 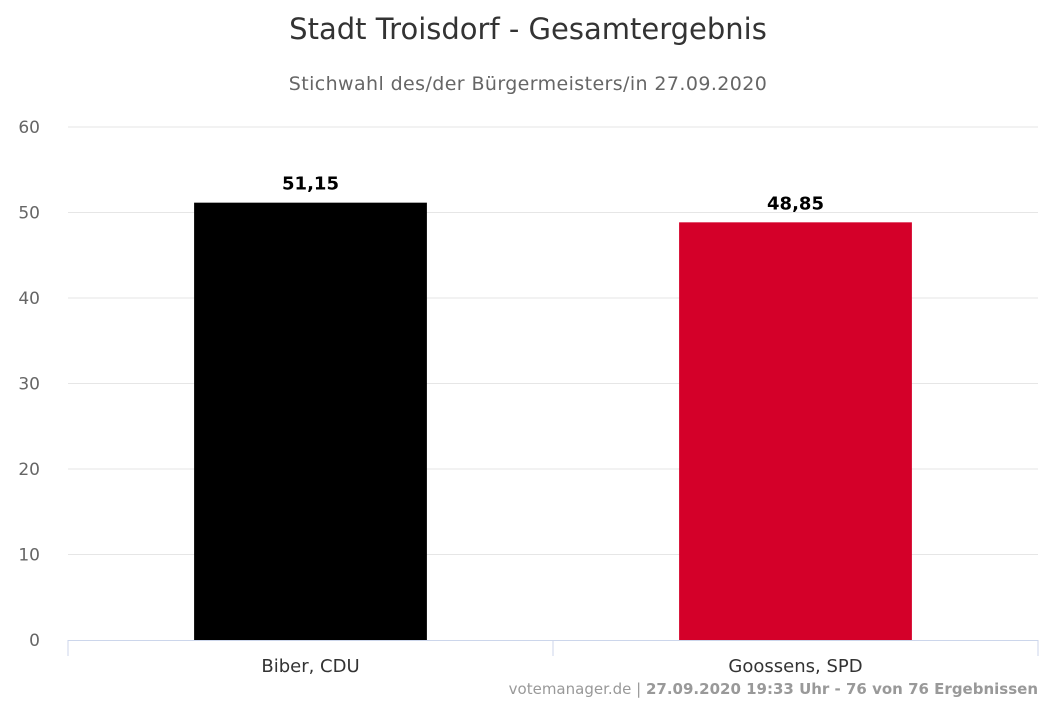 I want to click on credits-source: votemanager.de, so click(x=570, y=689).